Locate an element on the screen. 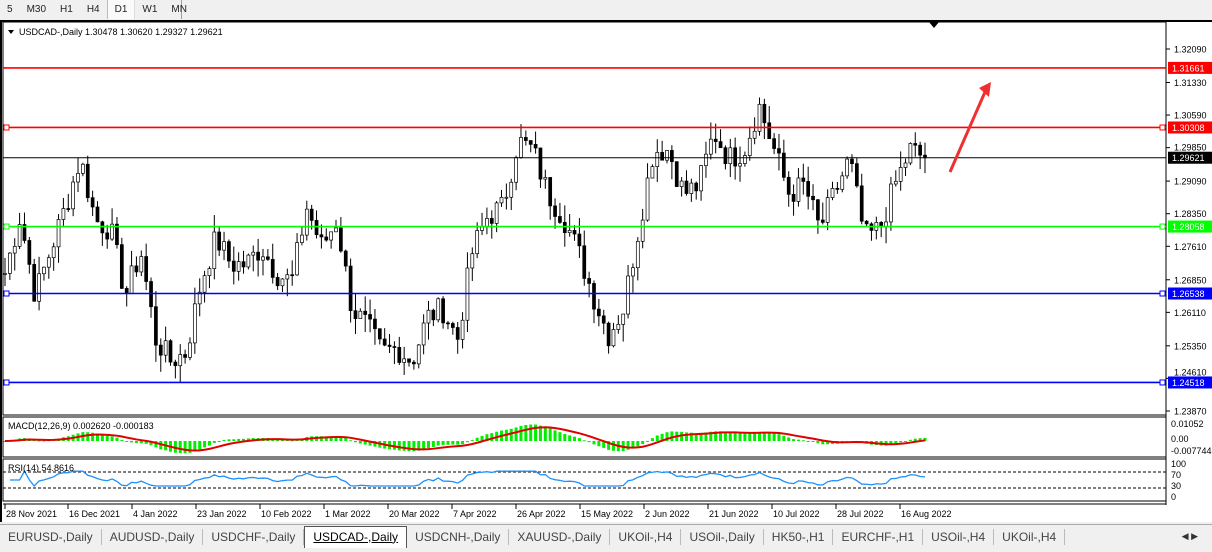 The image size is (1212, 552). tab-usoil-h4: USOil-,H4 is located at coordinates (959, 536).